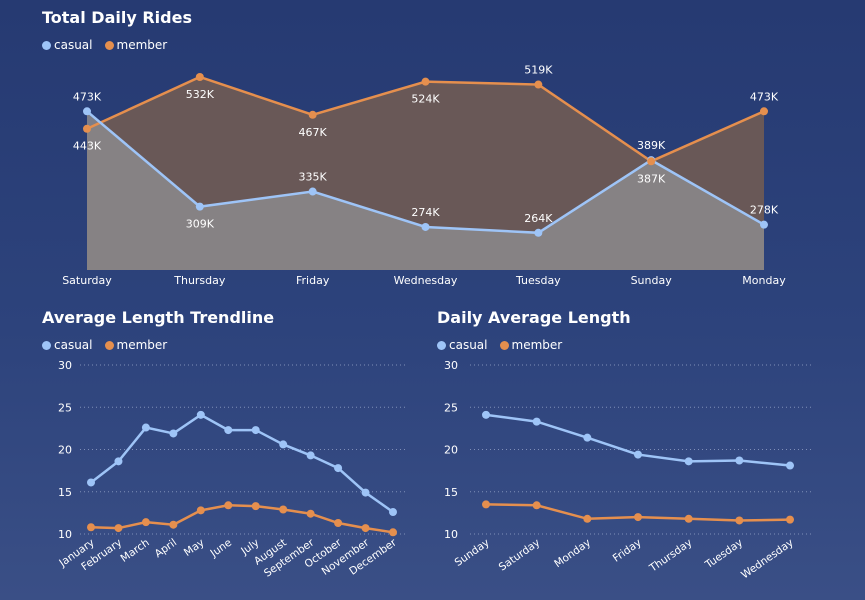 Image resolution: width=865 pixels, height=600 pixels. What do you see at coordinates (764, 96) in the screenshot?
I see `data-label-member-monday: 473K` at bounding box center [764, 96].